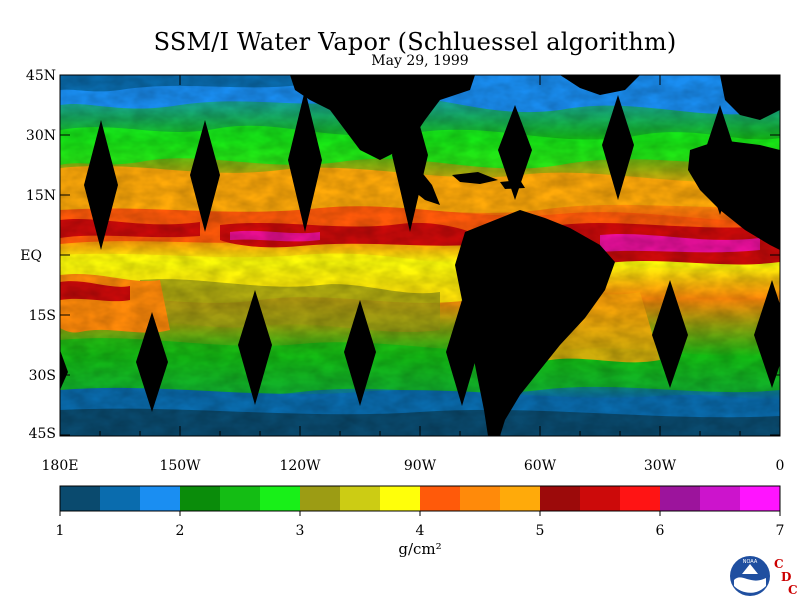 Image resolution: width=800 pixels, height=600 pixels. Describe the element at coordinates (780, 466) in the screenshot. I see `lon-label-0: 0` at that location.